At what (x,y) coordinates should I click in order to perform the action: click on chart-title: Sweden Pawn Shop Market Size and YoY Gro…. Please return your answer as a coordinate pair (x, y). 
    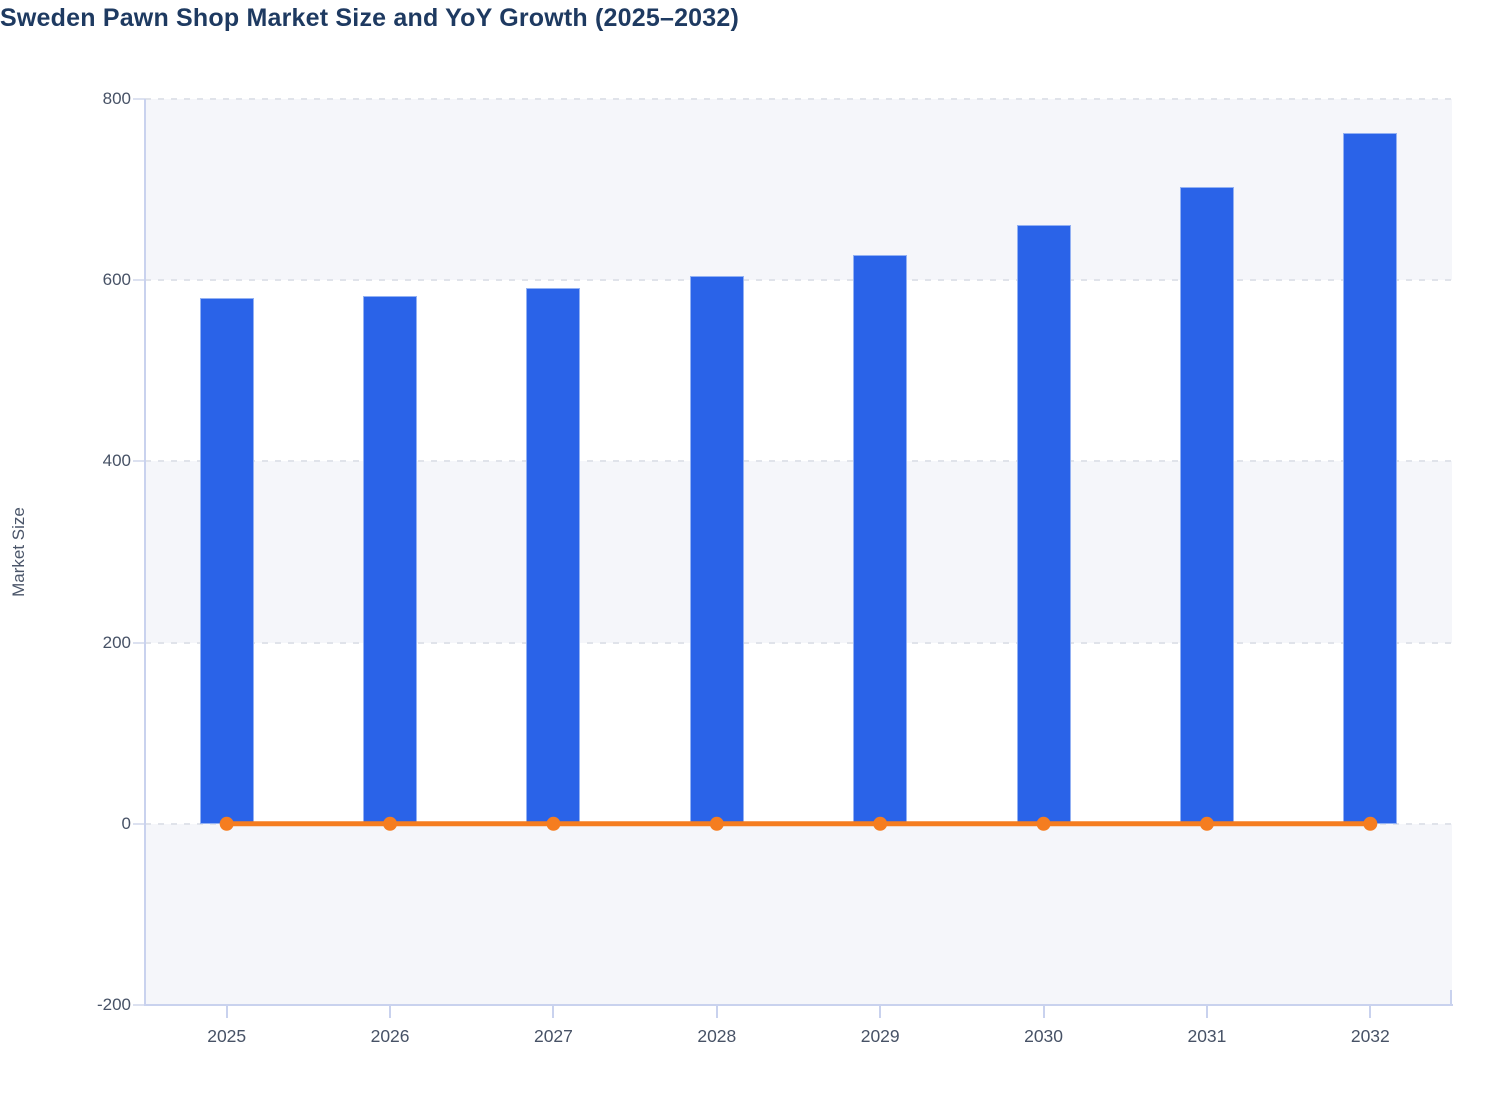
    Looking at the image, I should click on (370, 18).